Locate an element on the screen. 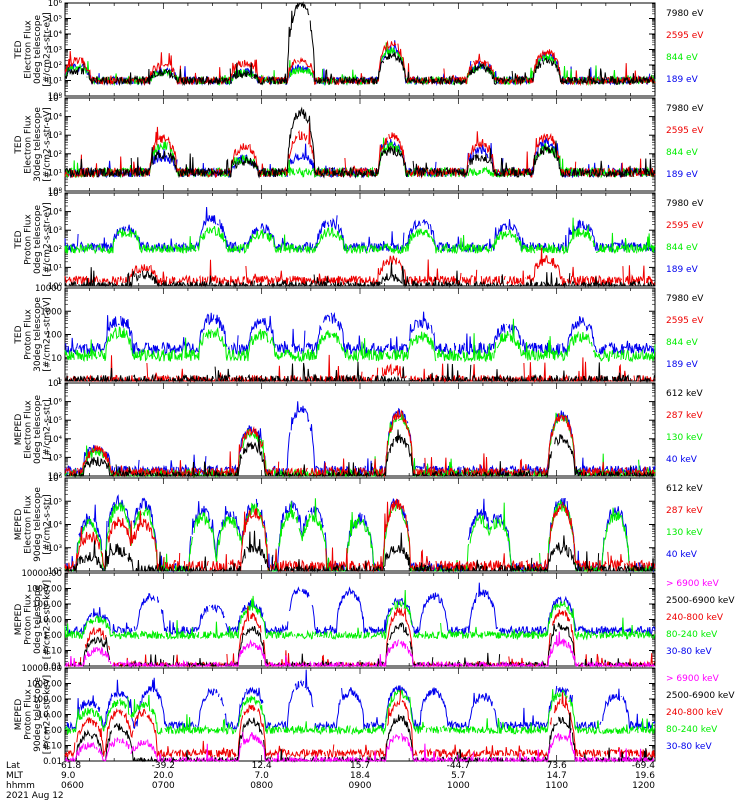 This screenshot has height=800, width=750. footer-row-mlt: MLT is located at coordinates (15, 776).